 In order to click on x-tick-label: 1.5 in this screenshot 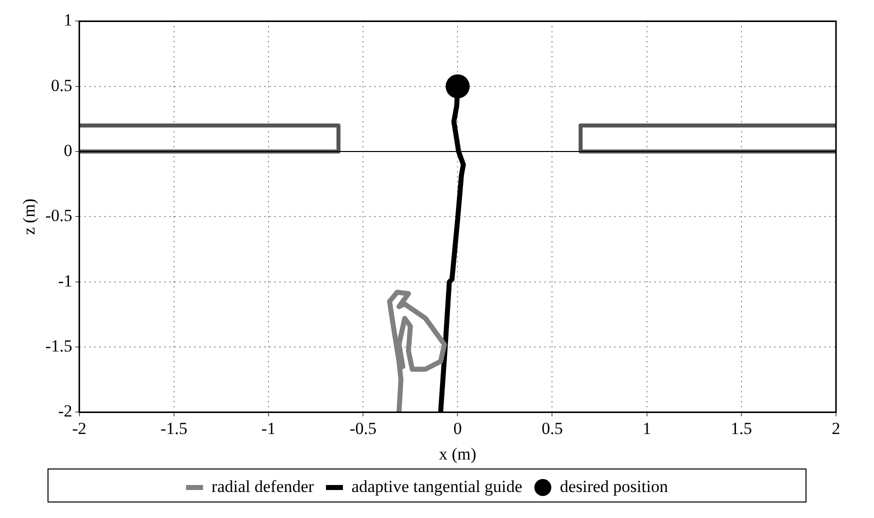, I will do `click(741, 428)`.